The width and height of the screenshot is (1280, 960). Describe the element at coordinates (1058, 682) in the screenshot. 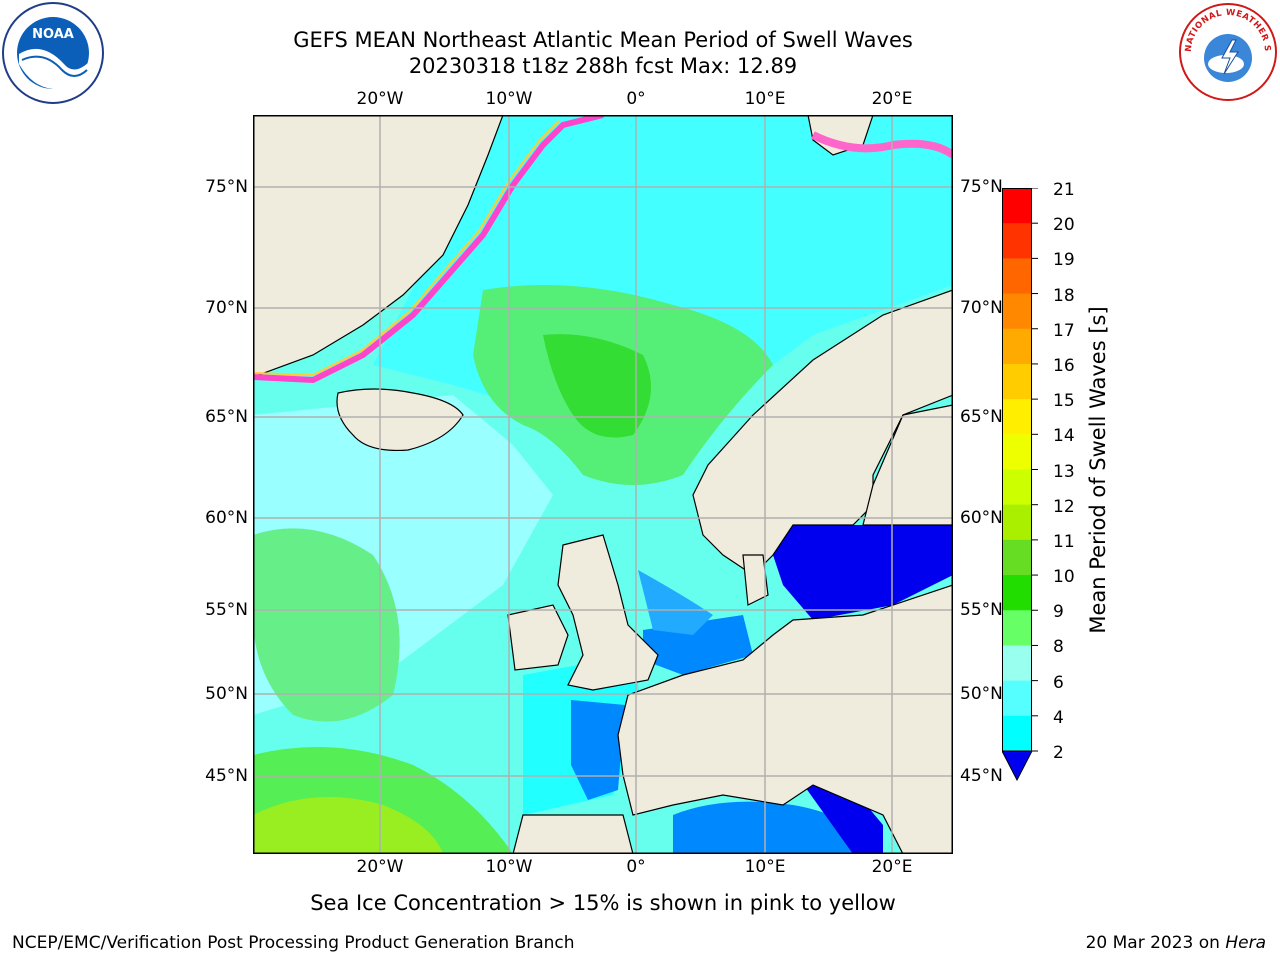

I see `colorbar-tick-label: 6` at that location.